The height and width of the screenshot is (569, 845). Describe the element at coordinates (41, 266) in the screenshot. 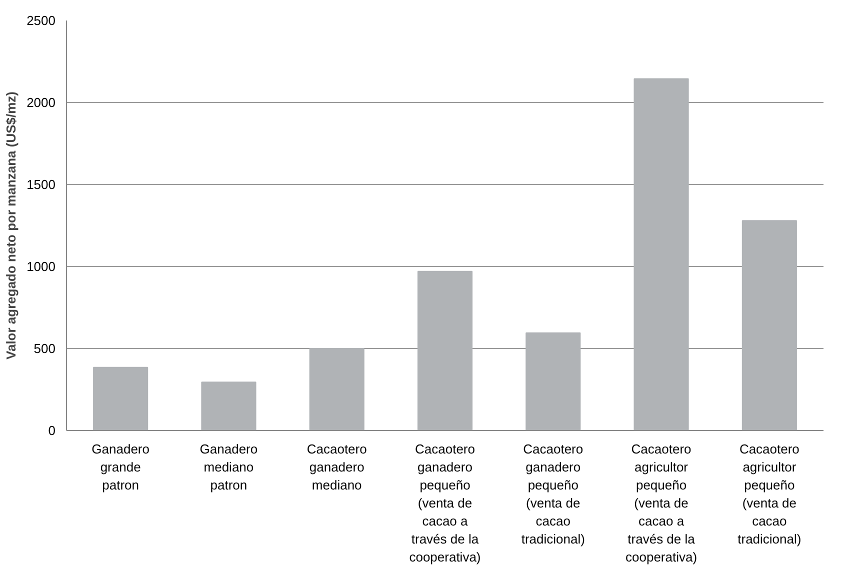

I see `y-tick-label: 1000` at that location.